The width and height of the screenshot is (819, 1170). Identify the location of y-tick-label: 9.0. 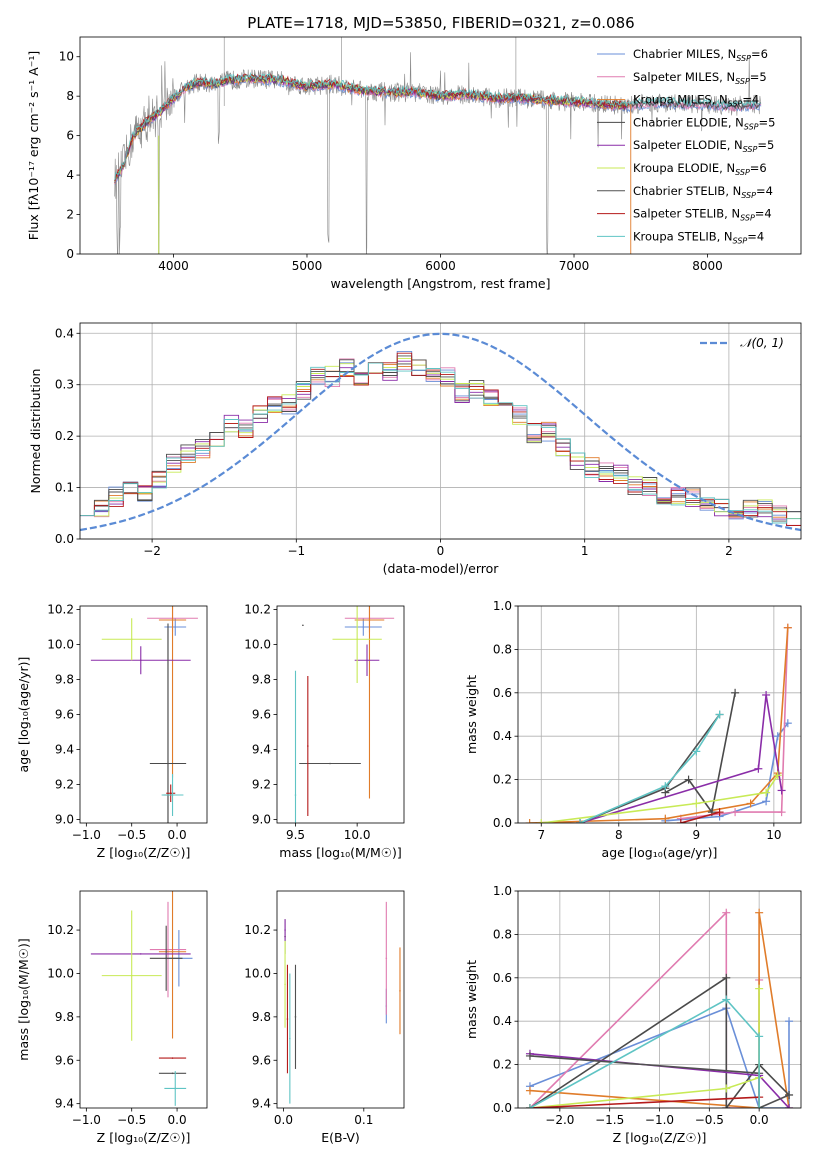
(261, 820).